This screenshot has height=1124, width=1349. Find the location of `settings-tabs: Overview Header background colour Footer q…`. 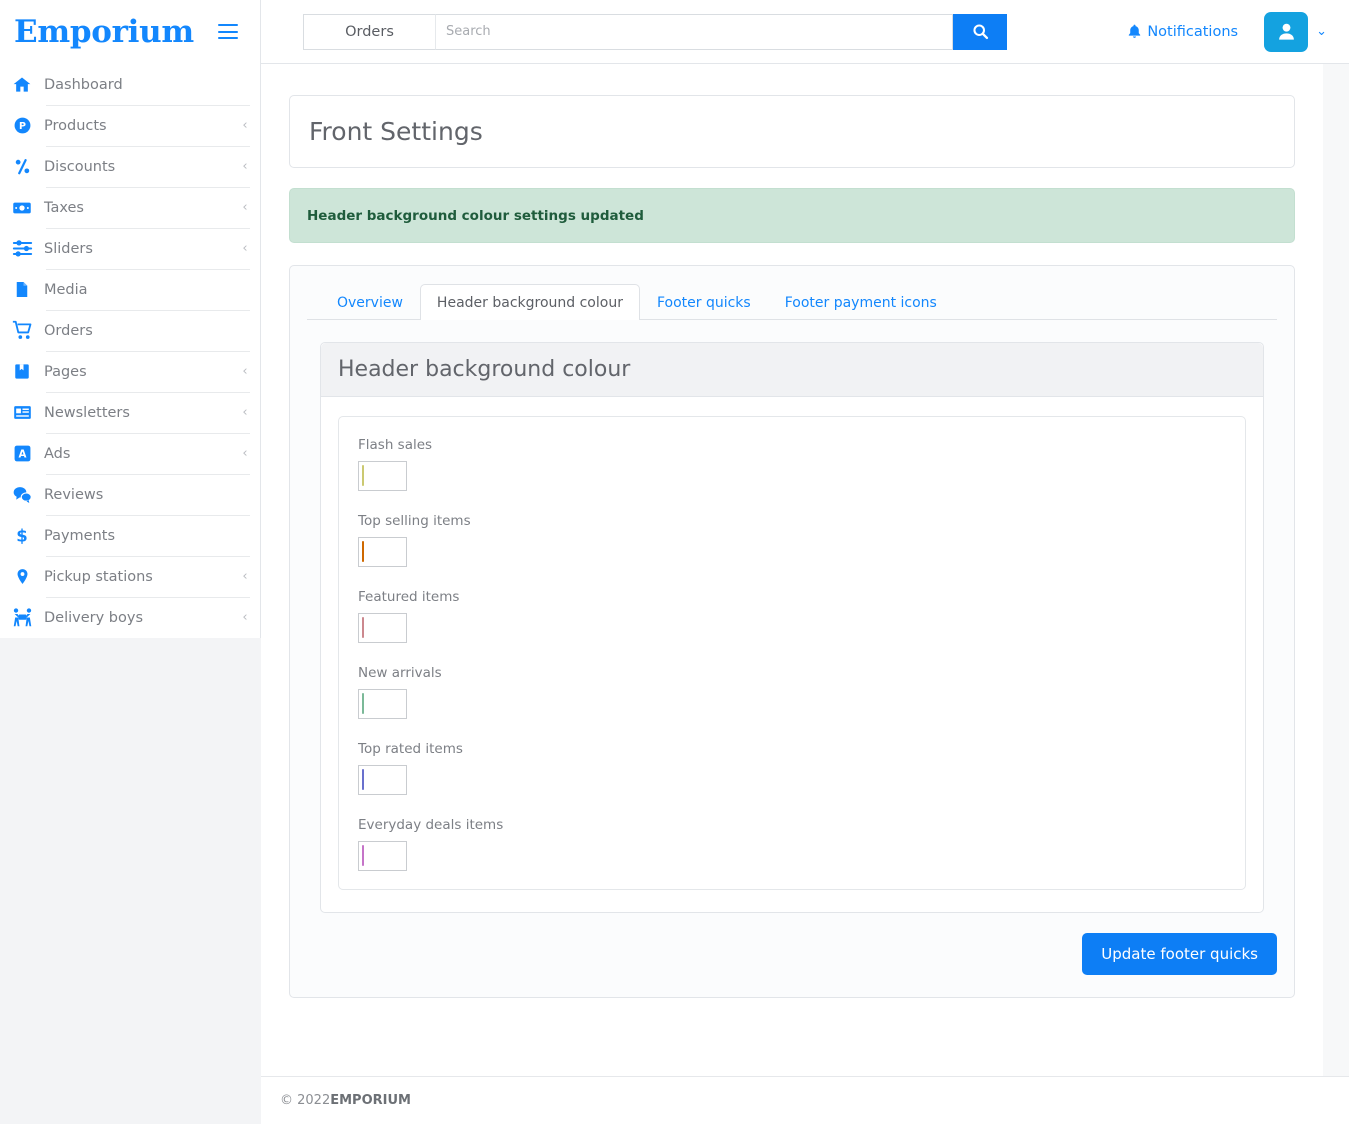

settings-tabs: Overview Header background colour Footer q… is located at coordinates (792, 302).